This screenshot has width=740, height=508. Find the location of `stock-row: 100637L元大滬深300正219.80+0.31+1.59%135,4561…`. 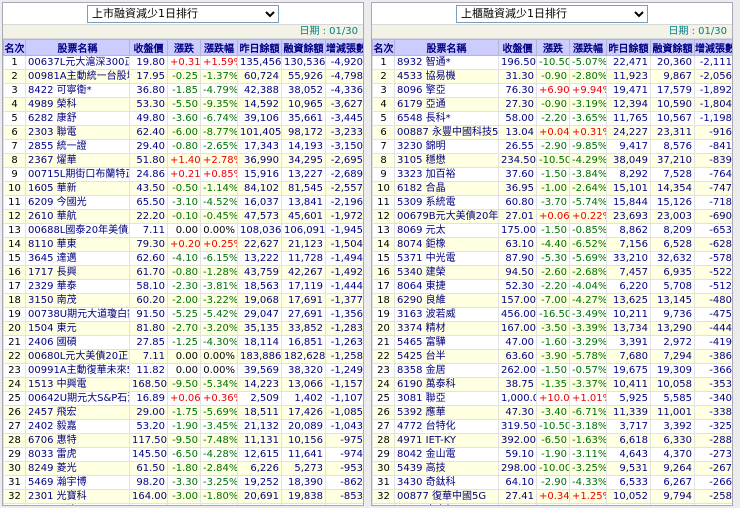

stock-row: 100637L元大滬深300正219.80+0.31+1.59%135,4561… is located at coordinates (183, 62).